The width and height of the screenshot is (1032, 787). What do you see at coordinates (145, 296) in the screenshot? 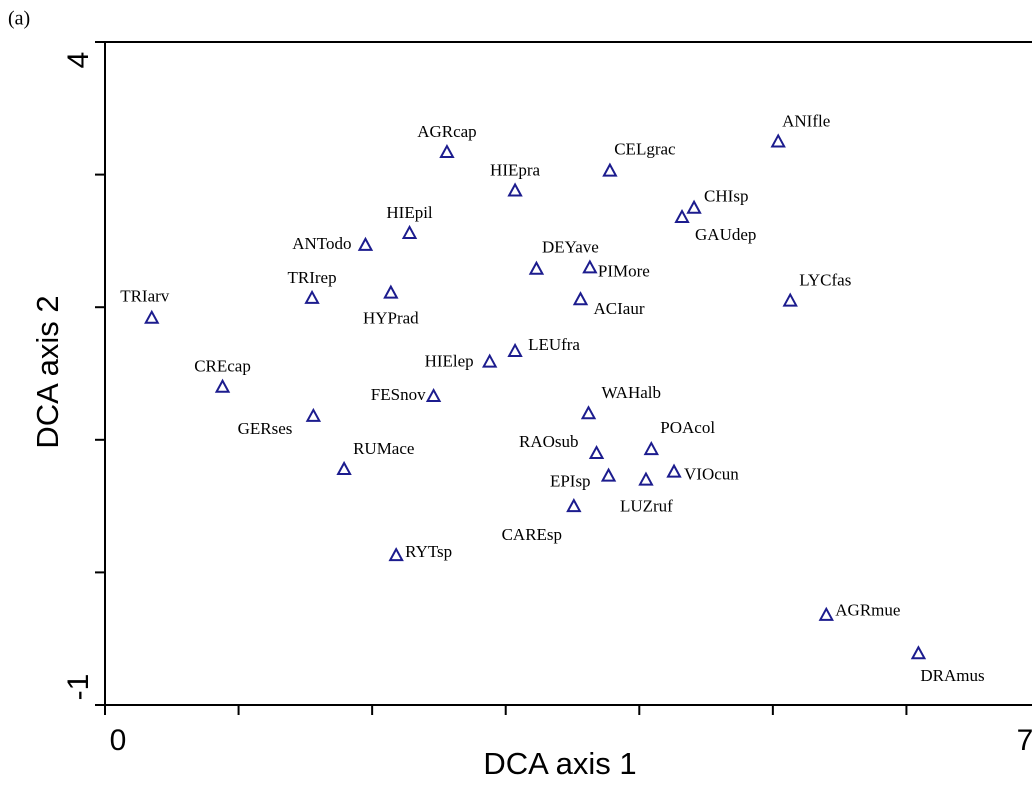
I see `point-label: TRIarv` at bounding box center [145, 296].